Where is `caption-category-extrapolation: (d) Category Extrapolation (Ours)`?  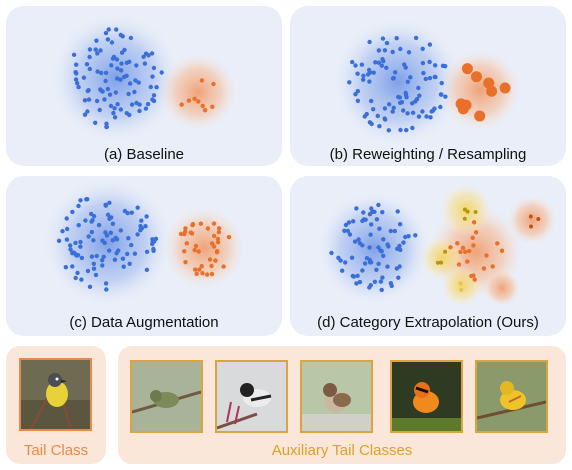 caption-category-extrapolation: (d) Category Extrapolation (Ours) is located at coordinates (428, 322).